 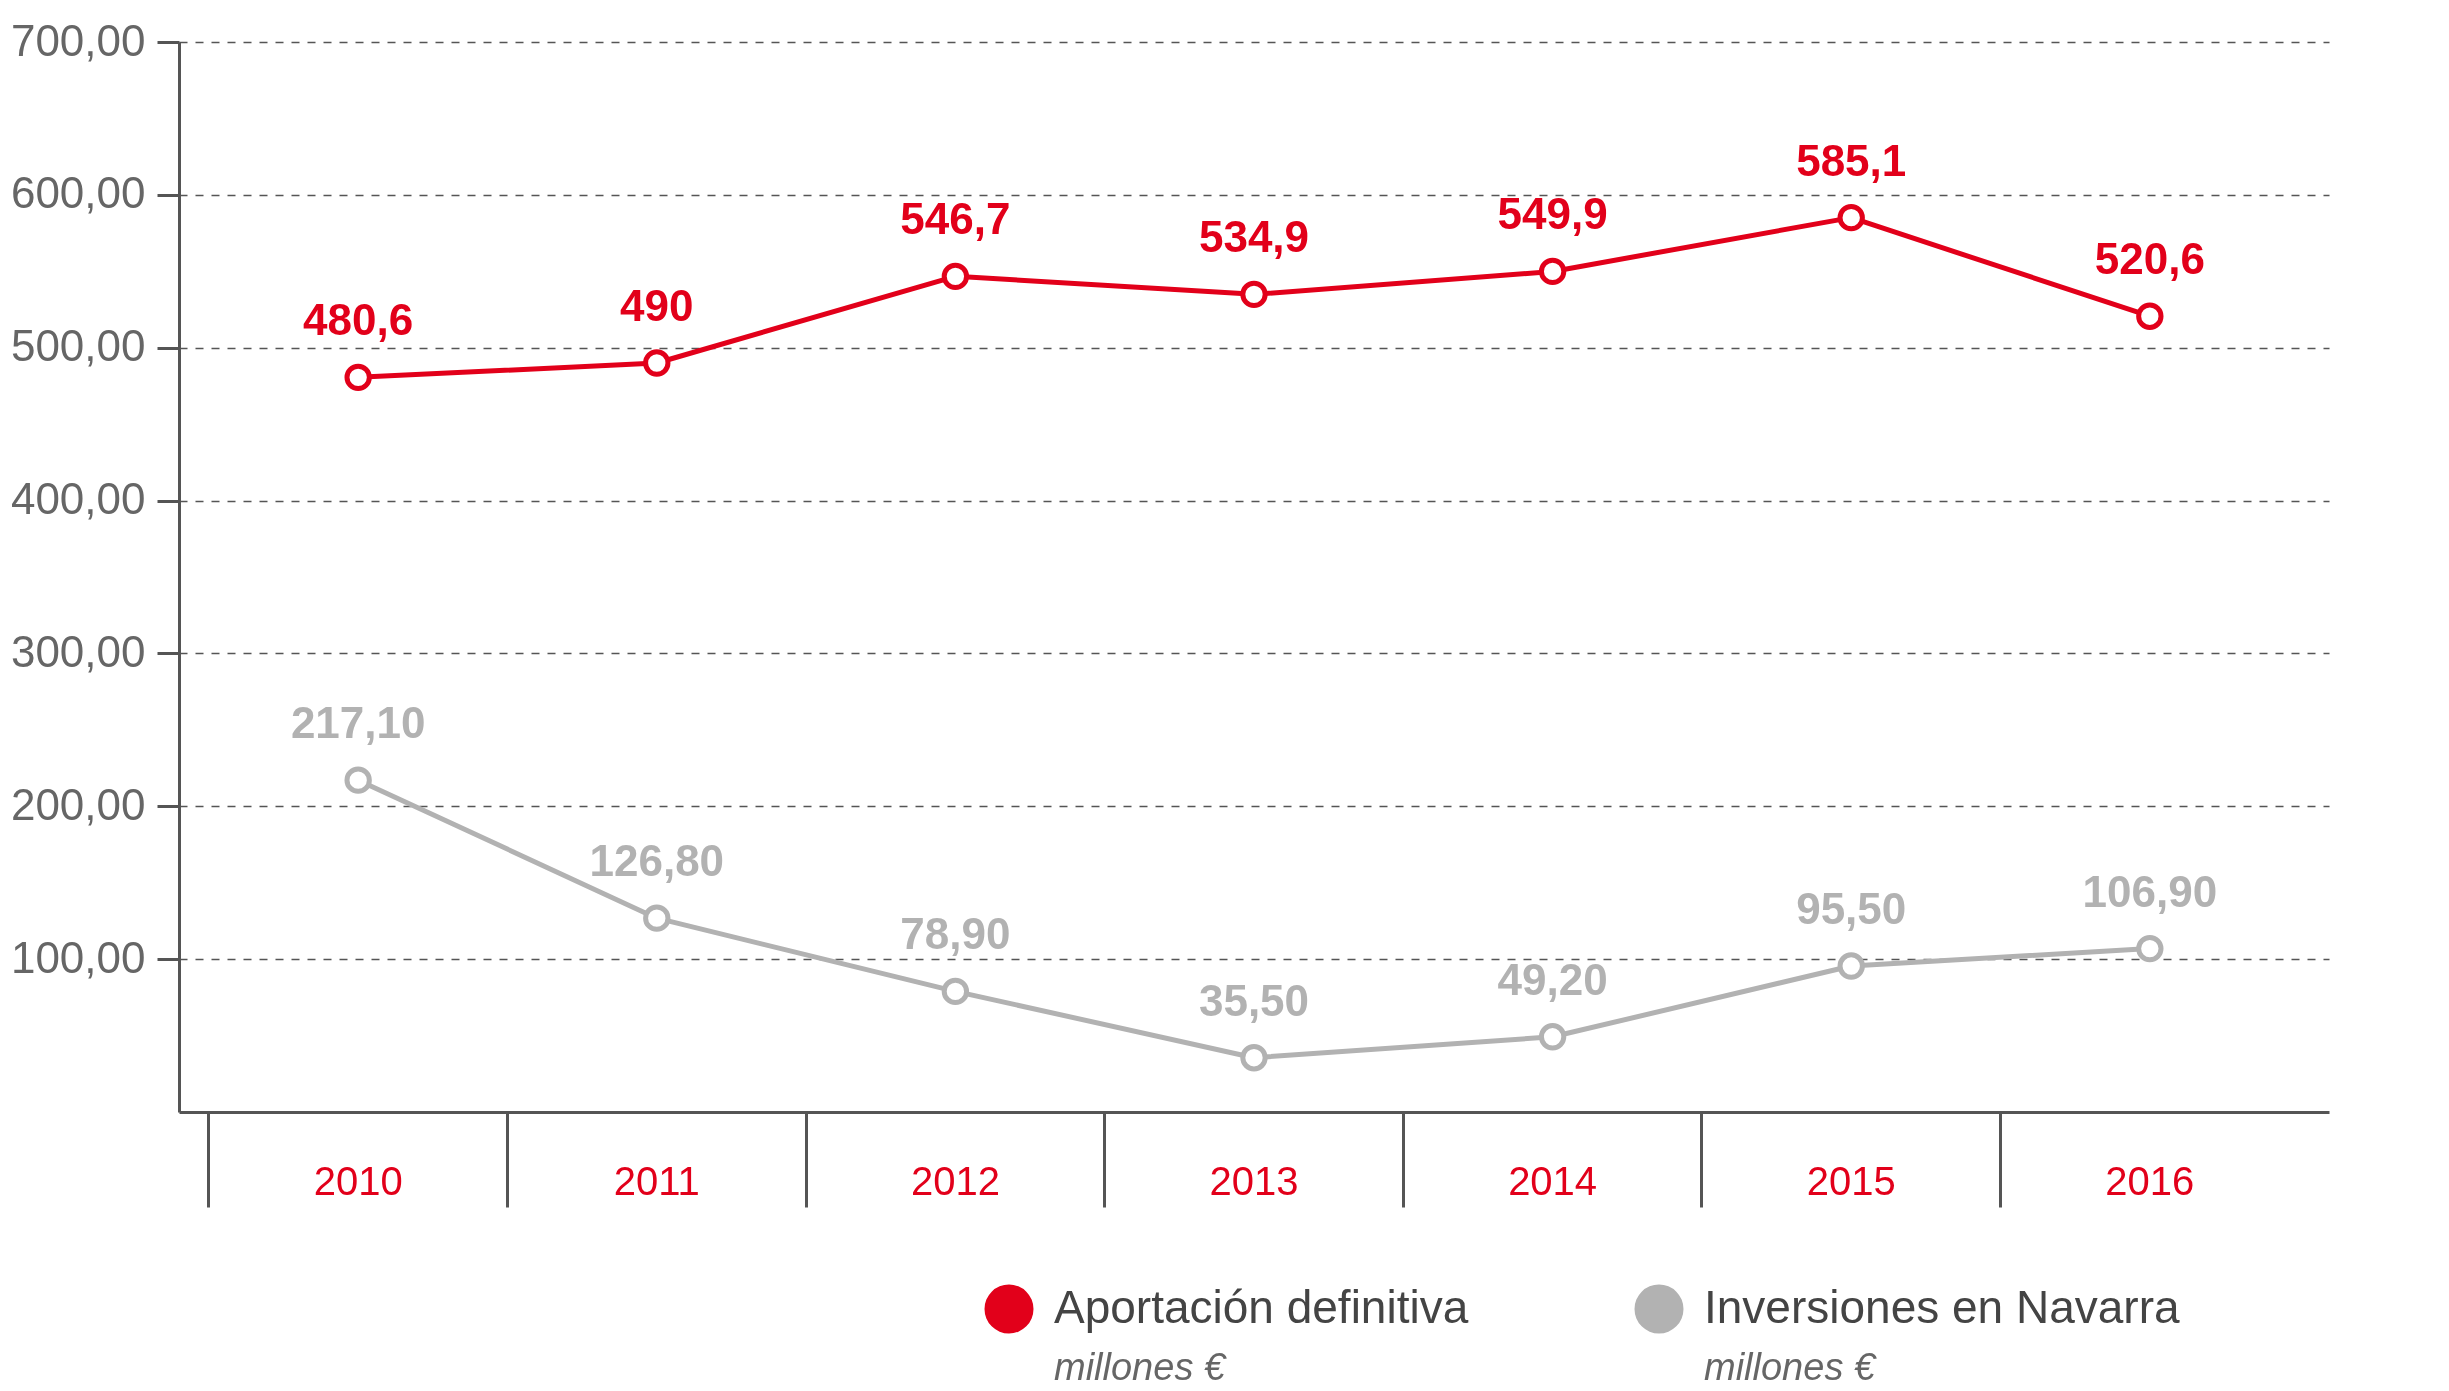 I want to click on y-tick-label: 100,00, so click(x=78, y=957).